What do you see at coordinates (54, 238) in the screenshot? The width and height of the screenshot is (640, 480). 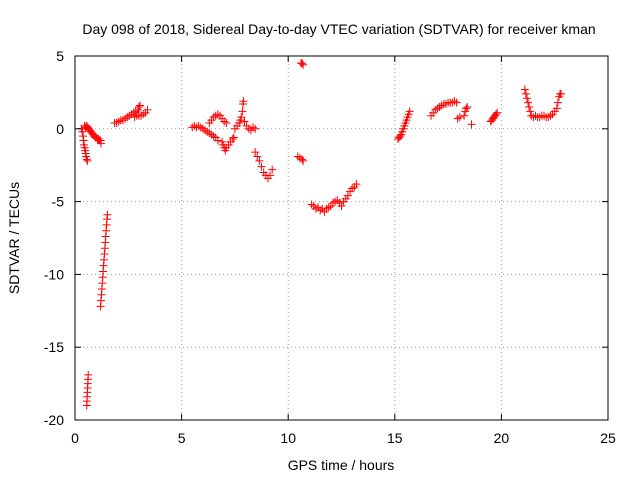 I see `y-tick-labels: -20 -15 -10 -5 0 5` at bounding box center [54, 238].